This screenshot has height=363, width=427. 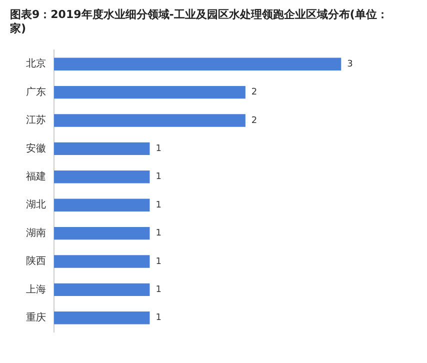 What do you see at coordinates (199, 22) in the screenshot?
I see `chart-title: 图表9：2019年度水业细分领域-工业及园区水处理领跑企业区域分布(单位：家)` at bounding box center [199, 22].